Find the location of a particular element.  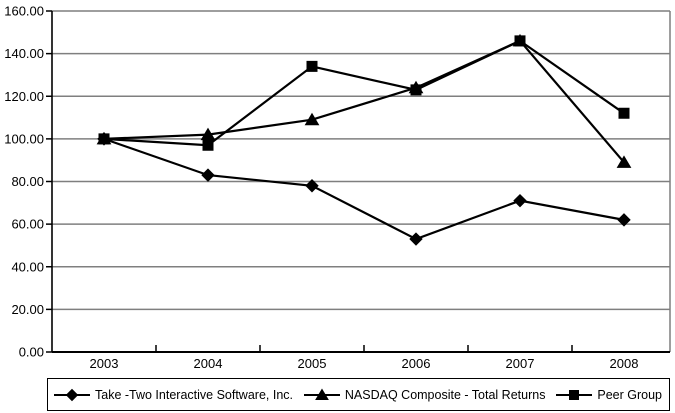

legend-label: Peer Group is located at coordinates (629, 394).